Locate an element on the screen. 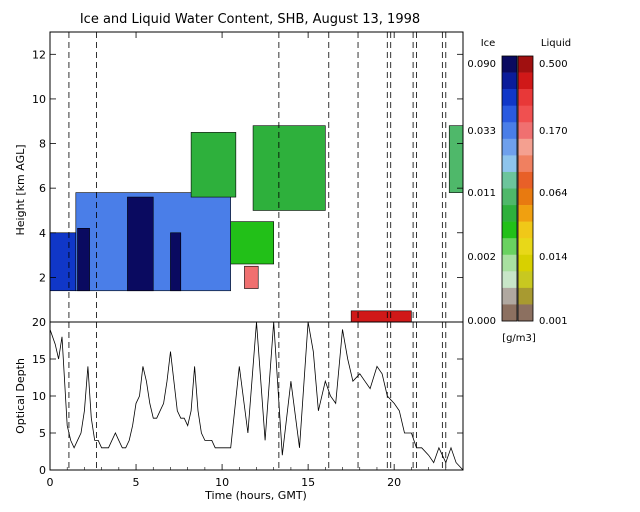  x-tick-label: 5 is located at coordinates (136, 482).